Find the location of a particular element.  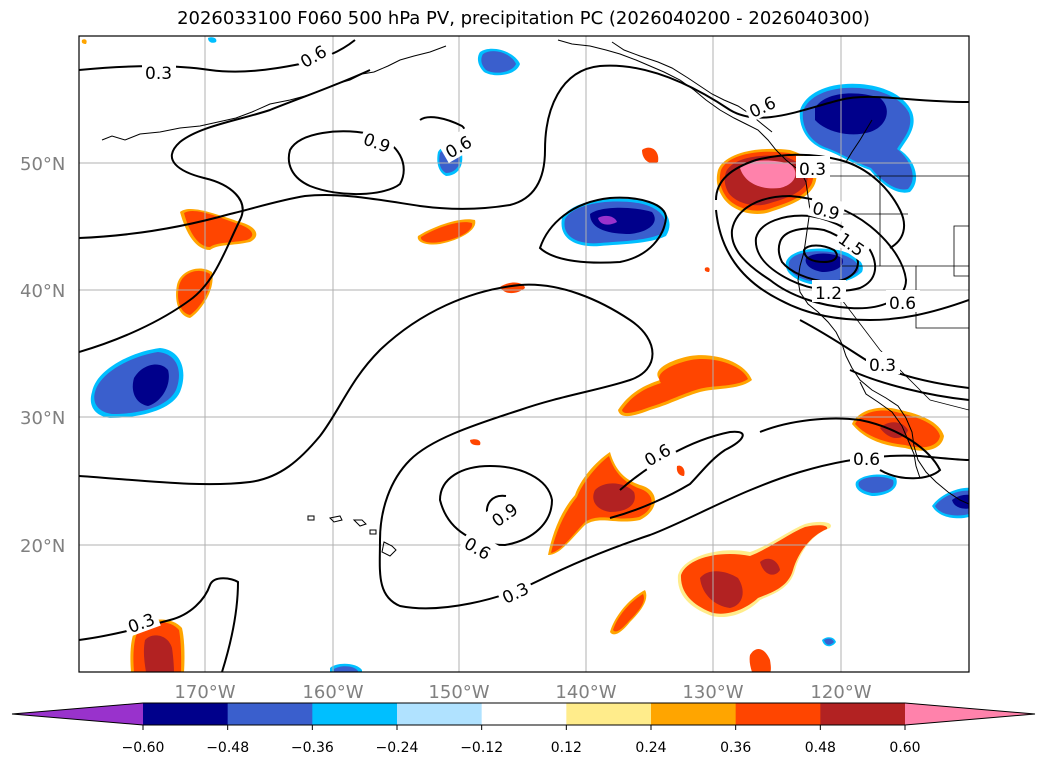

colorbar-tick-label: 0.48 is located at coordinates (820, 748).